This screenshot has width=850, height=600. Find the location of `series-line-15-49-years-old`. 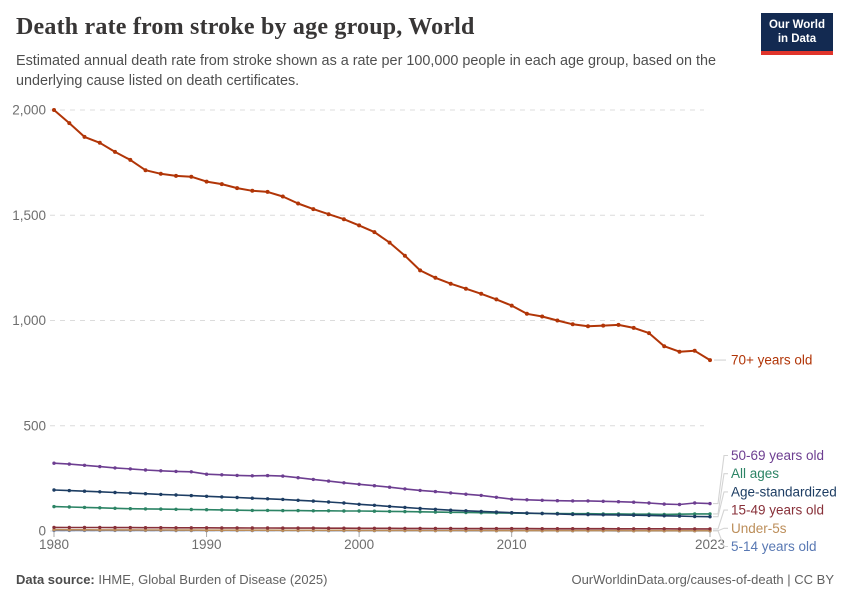

series-line-15-49-years-old is located at coordinates (381, 528).